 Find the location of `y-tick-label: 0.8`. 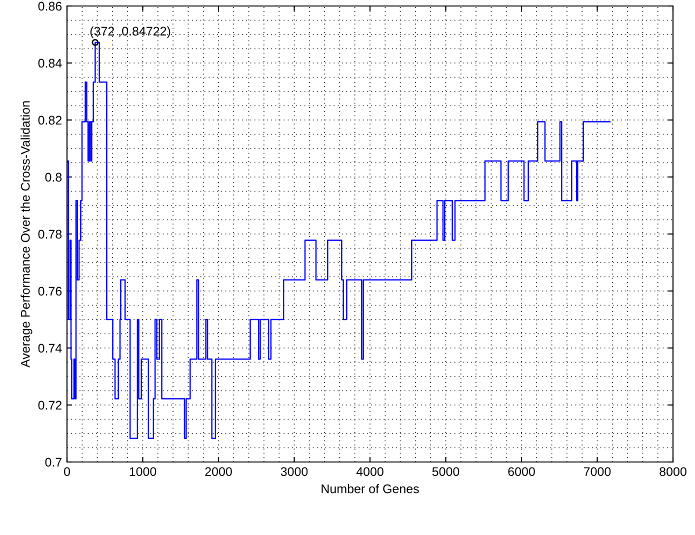

y-tick-label: 0.8 is located at coordinates (53, 177).